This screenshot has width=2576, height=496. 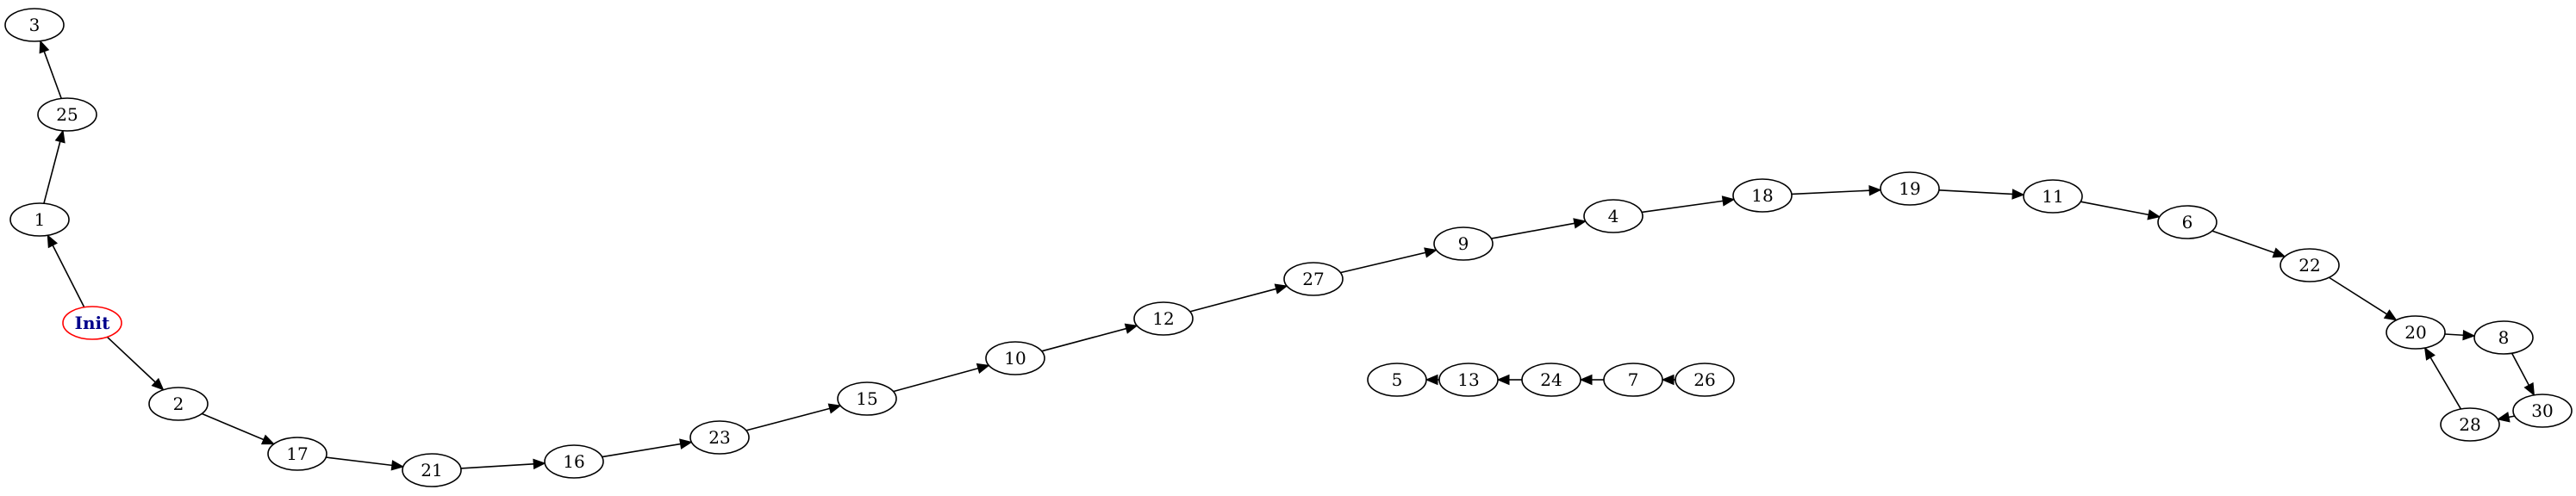 I want to click on node-label: 25, so click(x=67, y=115).